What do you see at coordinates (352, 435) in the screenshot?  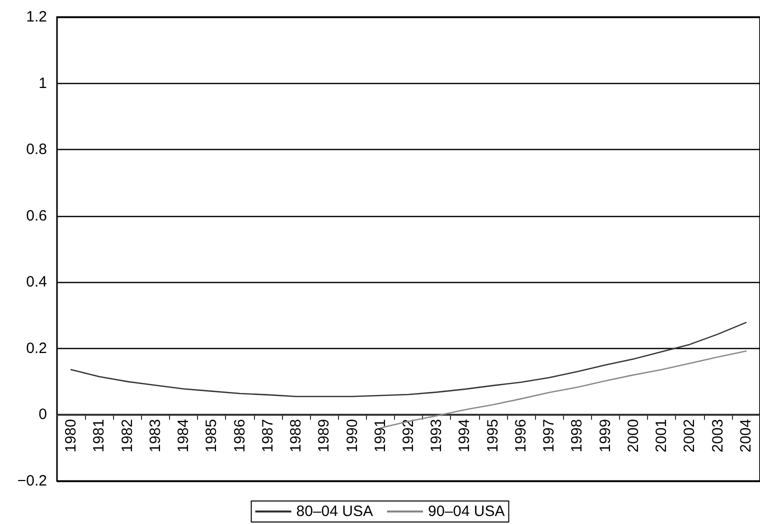 I see `x-tick-label: 1990` at bounding box center [352, 435].